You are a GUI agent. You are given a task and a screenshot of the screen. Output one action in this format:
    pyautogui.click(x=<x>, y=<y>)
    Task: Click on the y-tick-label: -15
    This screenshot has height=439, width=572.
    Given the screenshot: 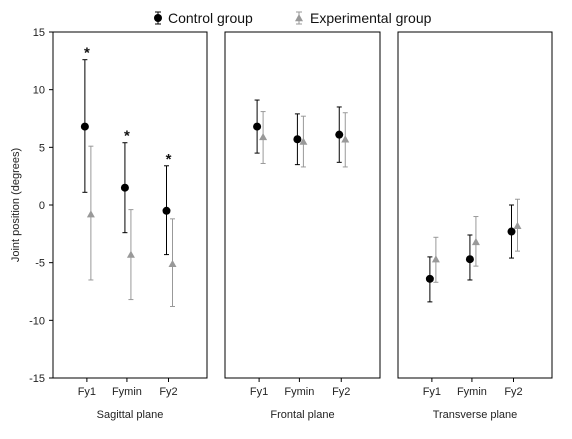 What is the action you would take?
    pyautogui.click(x=37, y=379)
    